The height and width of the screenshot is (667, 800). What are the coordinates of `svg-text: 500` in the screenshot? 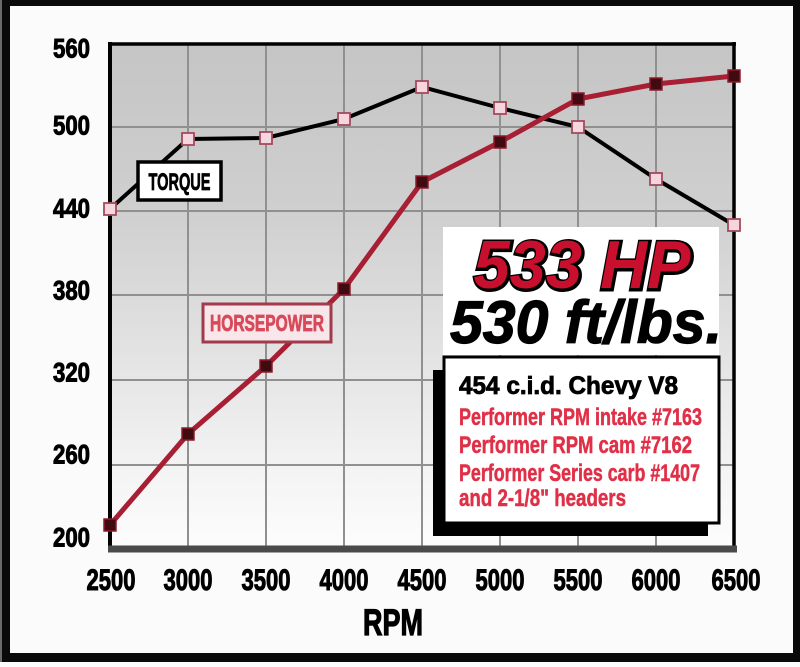 It's located at (71, 126).